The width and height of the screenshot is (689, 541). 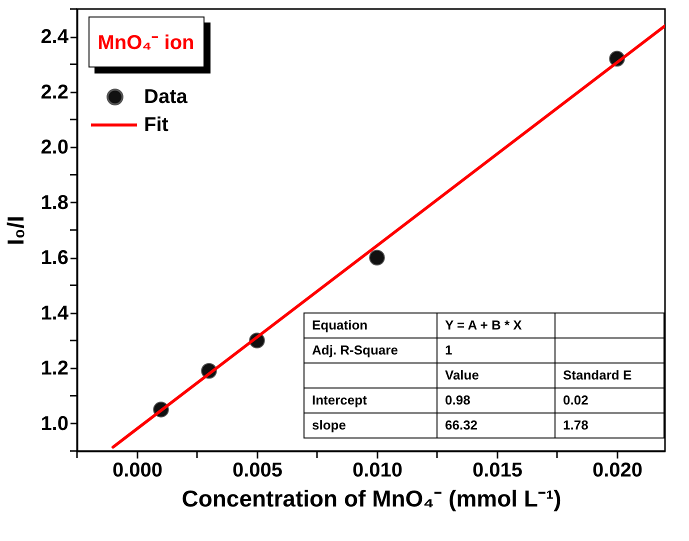 I want to click on legend-label: Data, so click(x=166, y=97).